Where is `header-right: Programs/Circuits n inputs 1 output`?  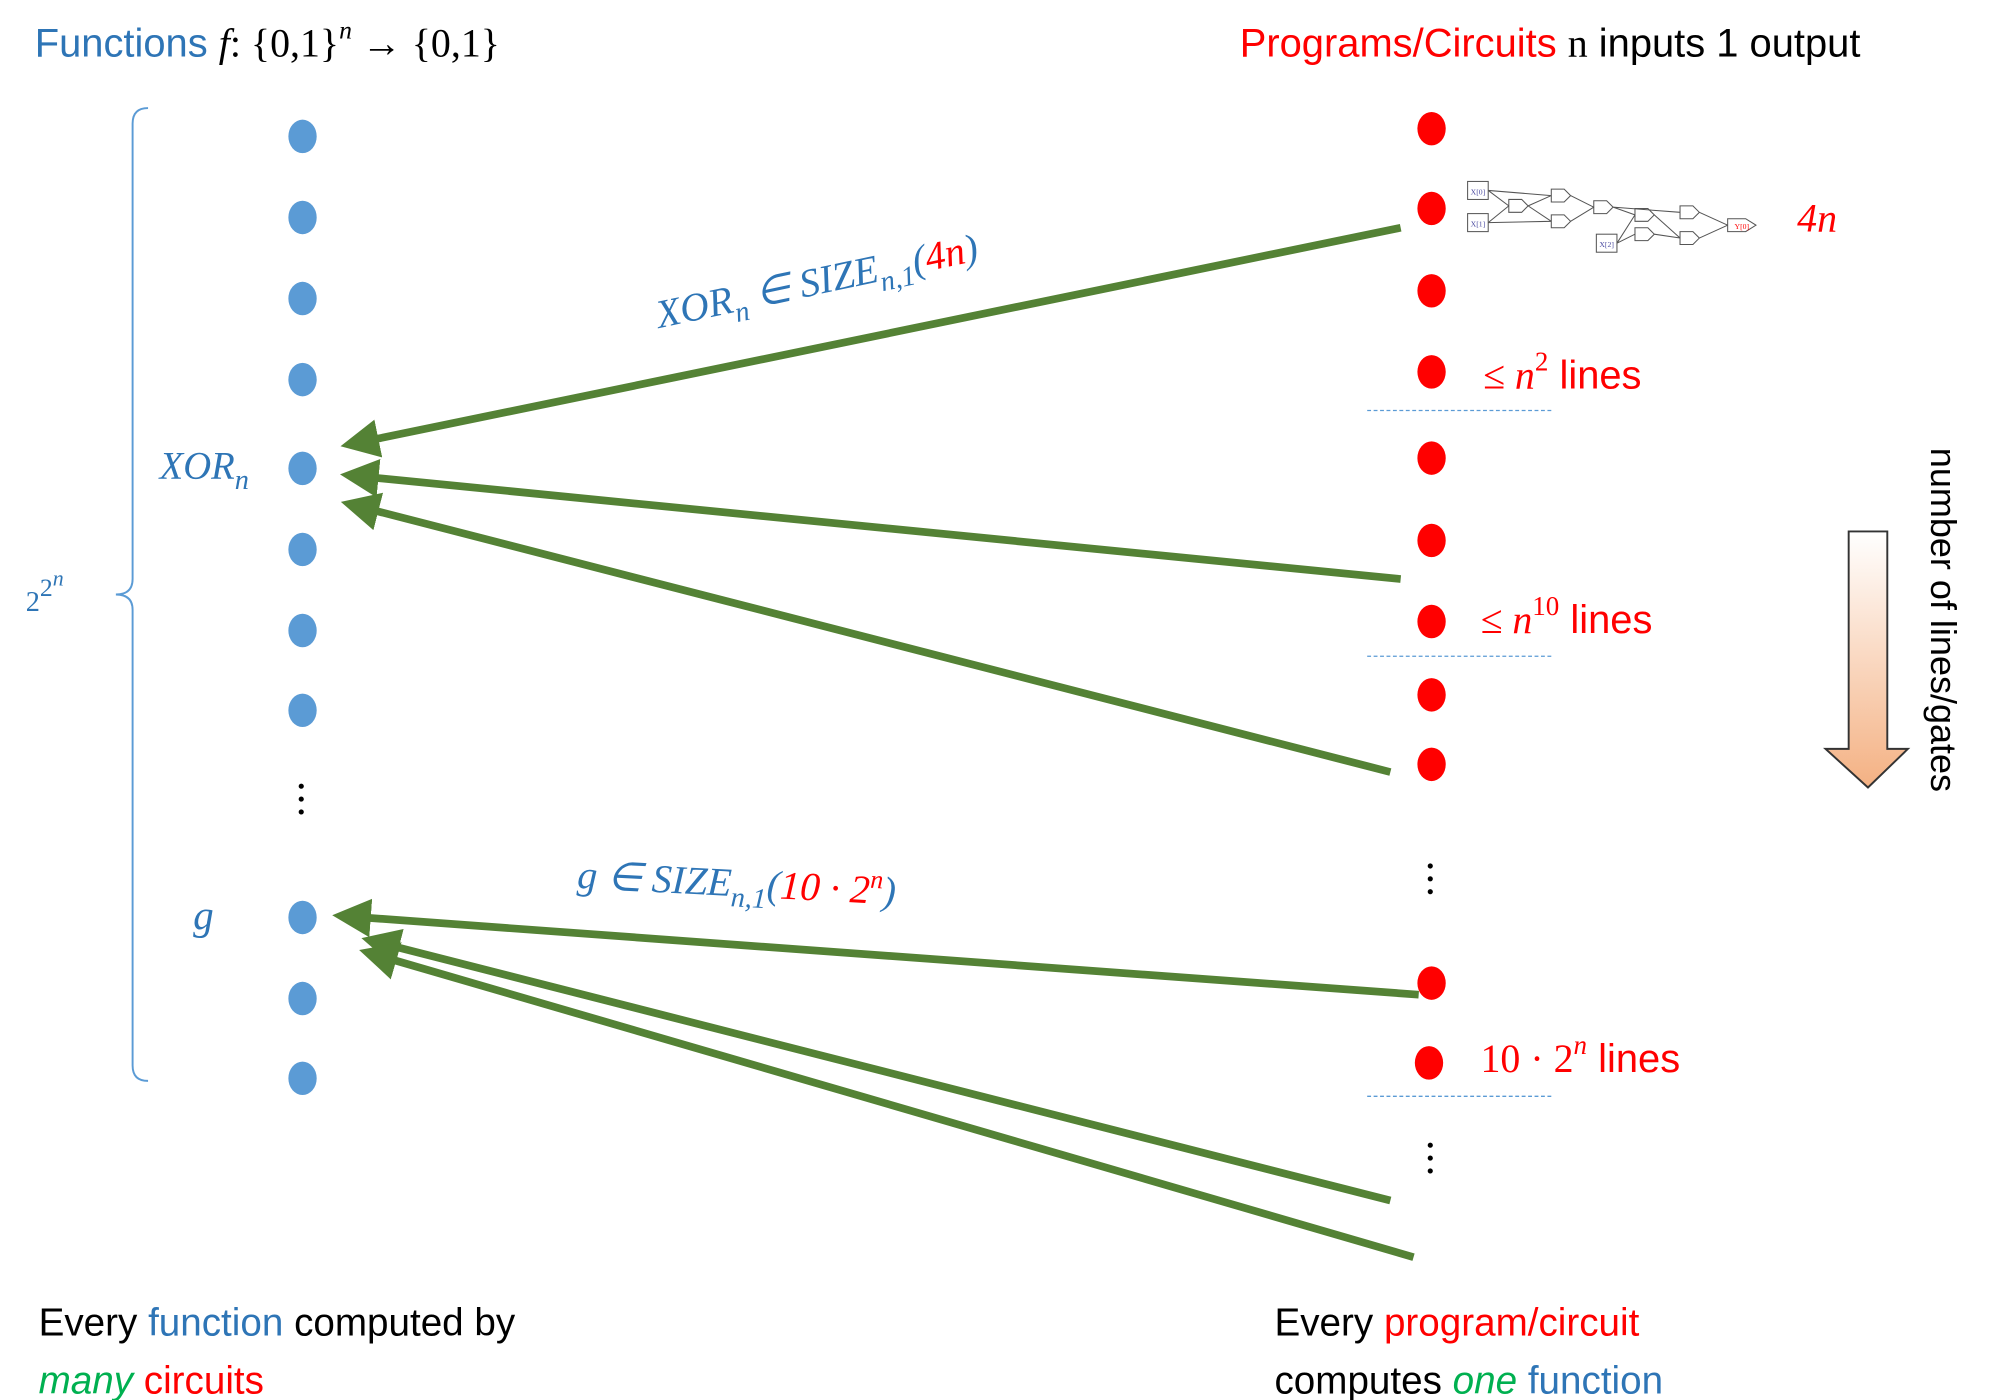
header-right: Programs/Circuits n inputs 1 output is located at coordinates (1550, 43).